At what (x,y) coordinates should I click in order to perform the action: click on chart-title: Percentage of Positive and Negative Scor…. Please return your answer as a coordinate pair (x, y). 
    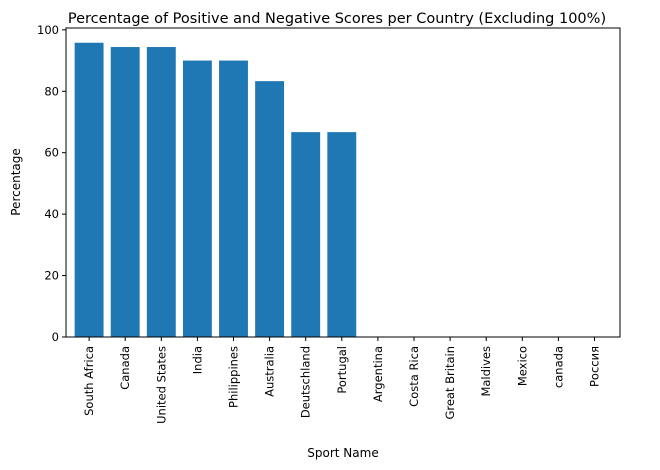
    Looking at the image, I should click on (337, 19).